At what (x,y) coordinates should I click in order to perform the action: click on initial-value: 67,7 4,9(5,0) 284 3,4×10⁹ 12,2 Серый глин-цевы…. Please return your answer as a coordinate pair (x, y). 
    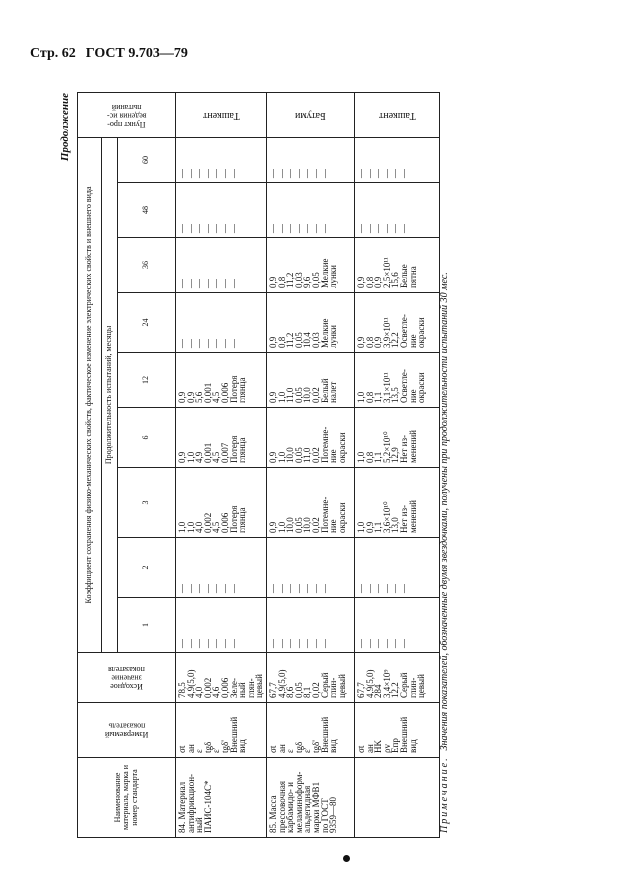
    Looking at the image, I should click on (397, 677).